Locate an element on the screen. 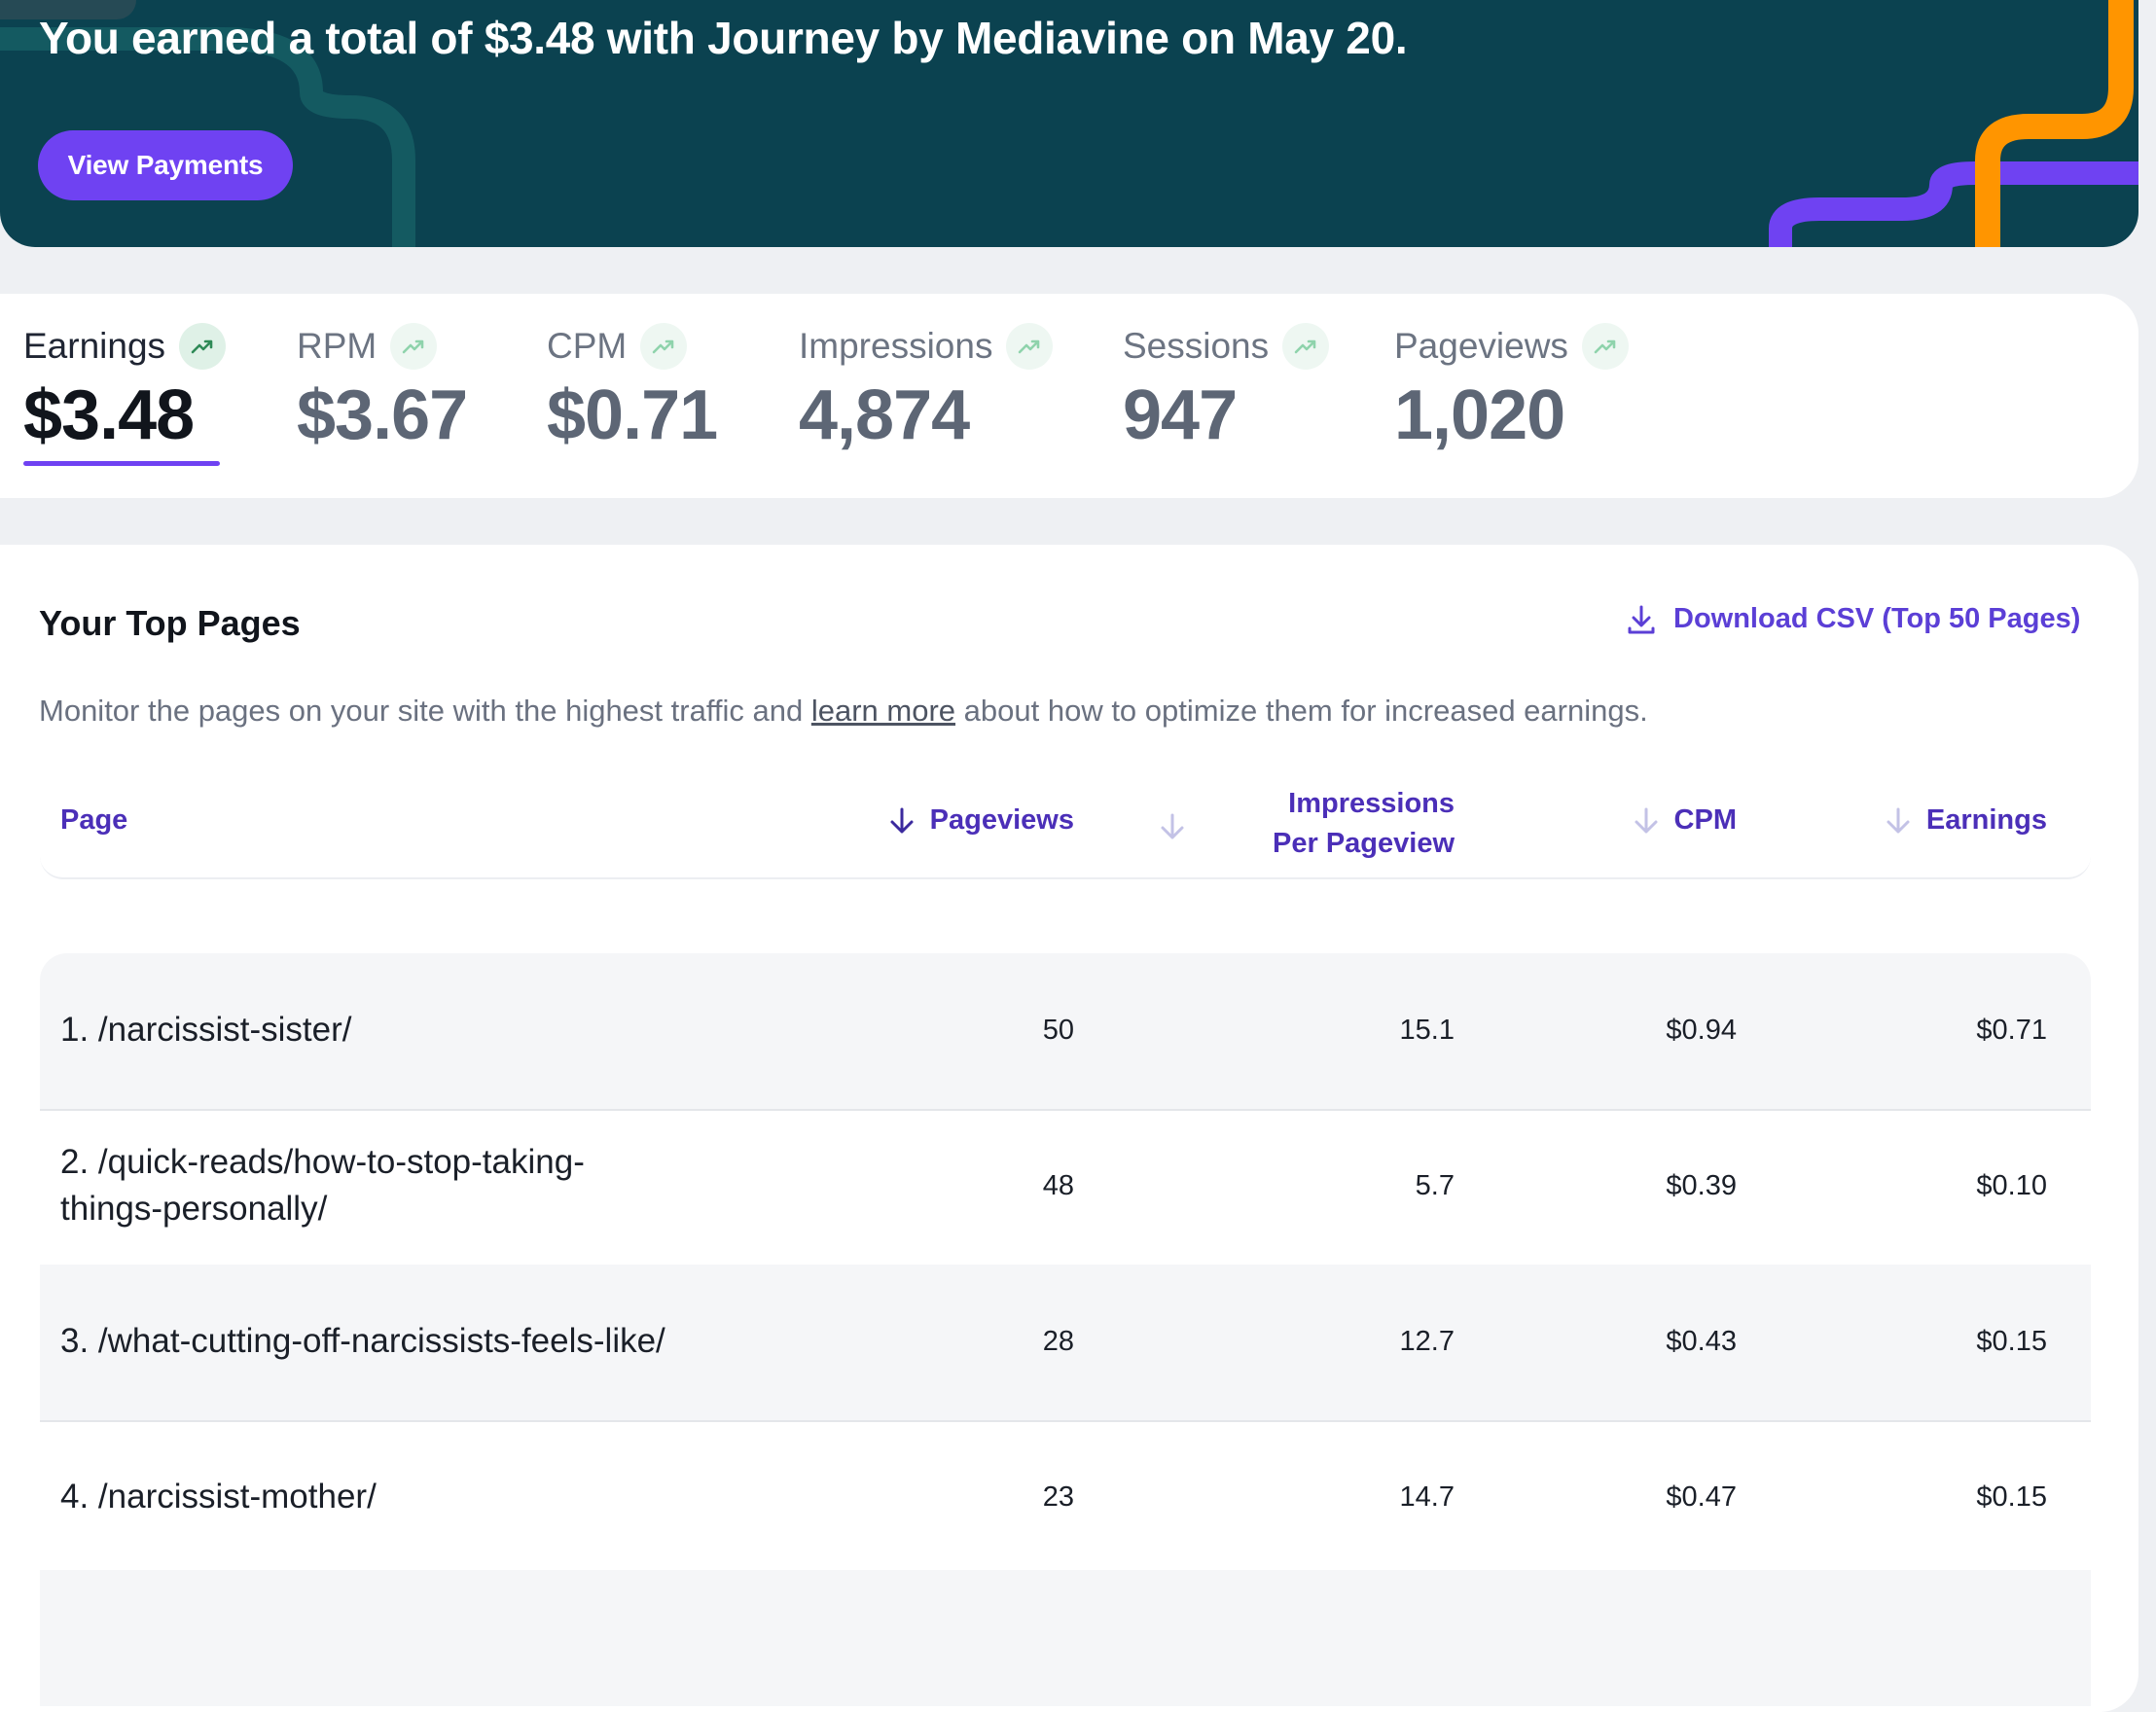  stat-value: 1,020 is located at coordinates (1479, 415).